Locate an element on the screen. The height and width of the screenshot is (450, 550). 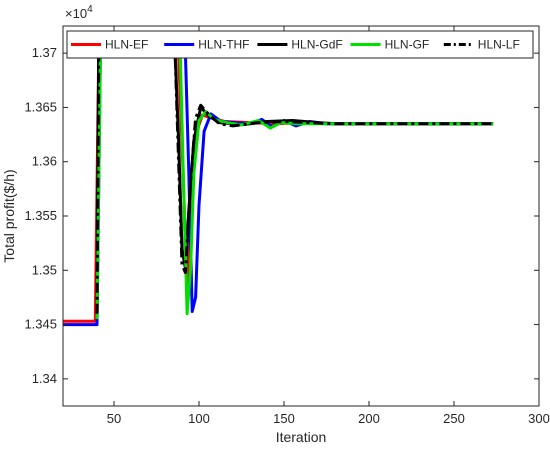
legend-label: HLN-THF is located at coordinates (223, 45).